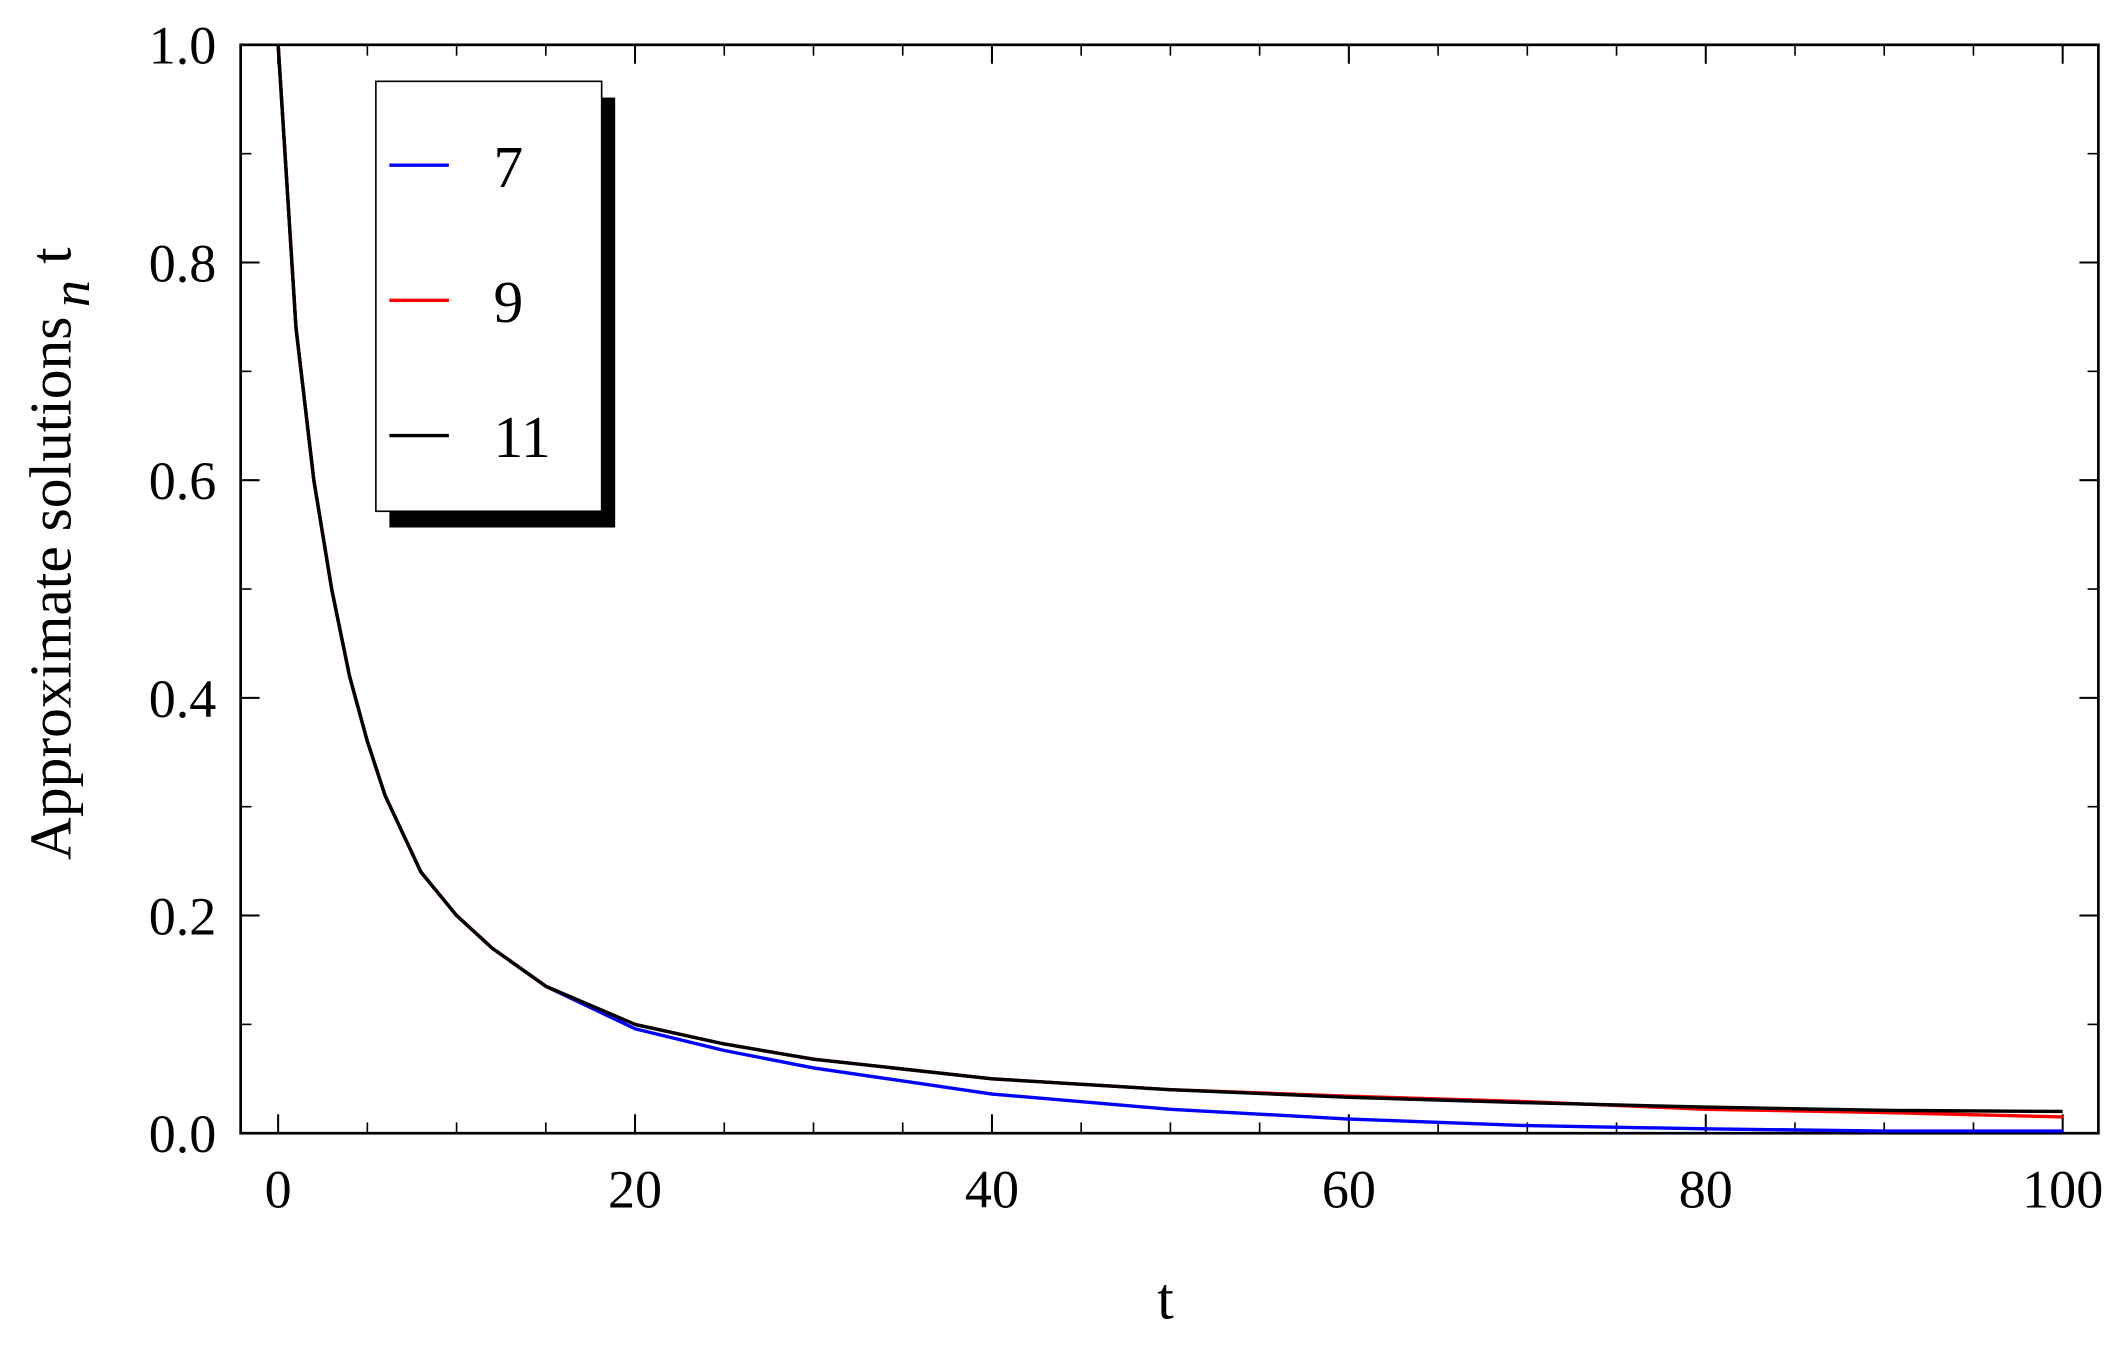  I want to click on y-axis-label-suffix: t, so click(50, 255).